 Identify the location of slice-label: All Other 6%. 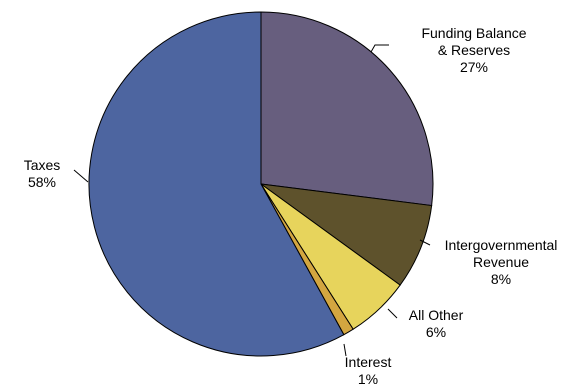
(436, 323).